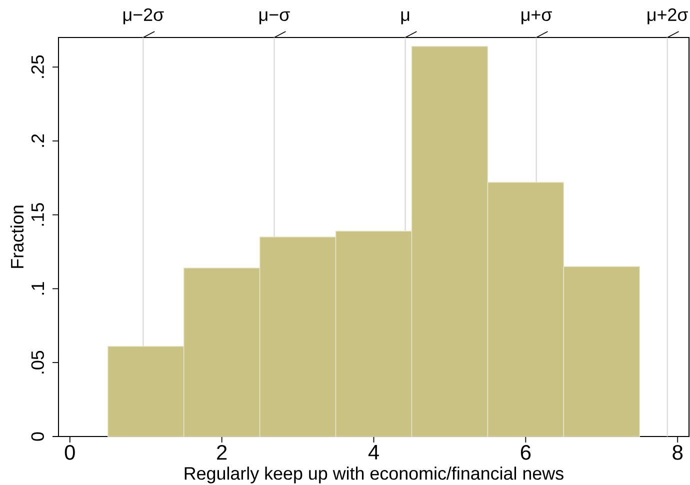  I want to click on x-tick-label: 2, so click(222, 452).